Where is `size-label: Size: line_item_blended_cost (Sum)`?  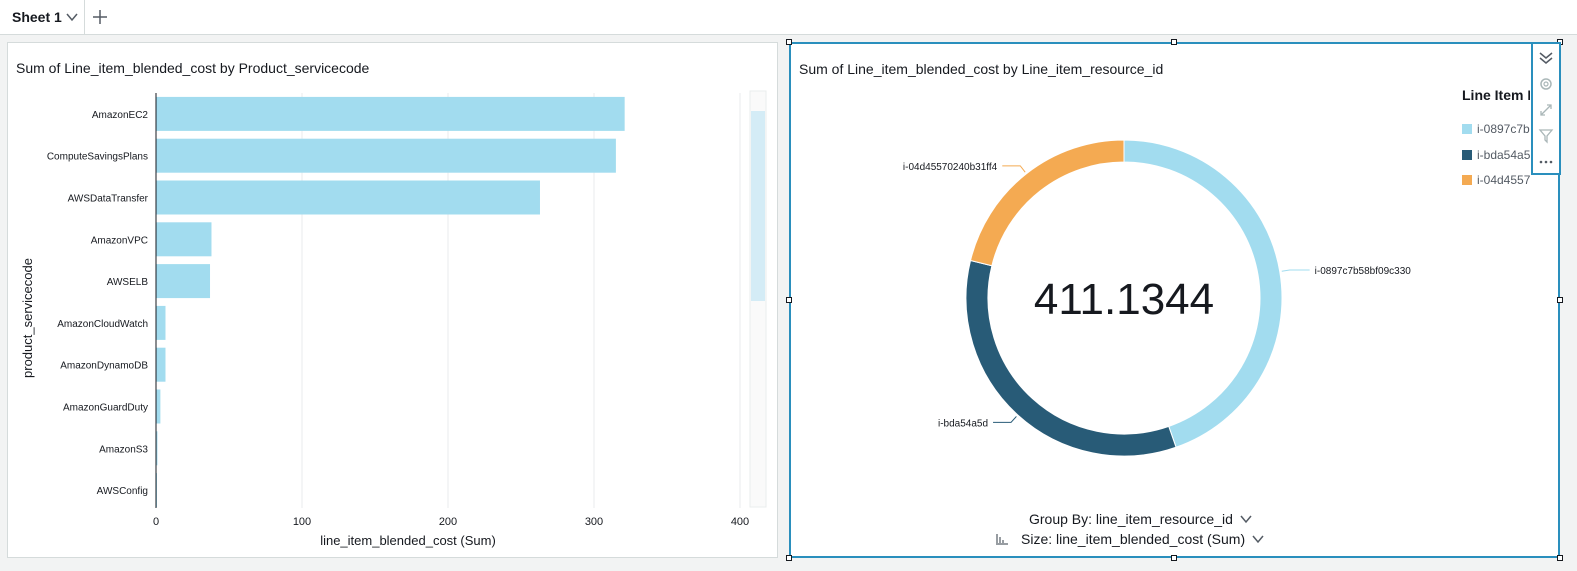
size-label: Size: line_item_blended_cost (Sum) is located at coordinates (1133, 539).